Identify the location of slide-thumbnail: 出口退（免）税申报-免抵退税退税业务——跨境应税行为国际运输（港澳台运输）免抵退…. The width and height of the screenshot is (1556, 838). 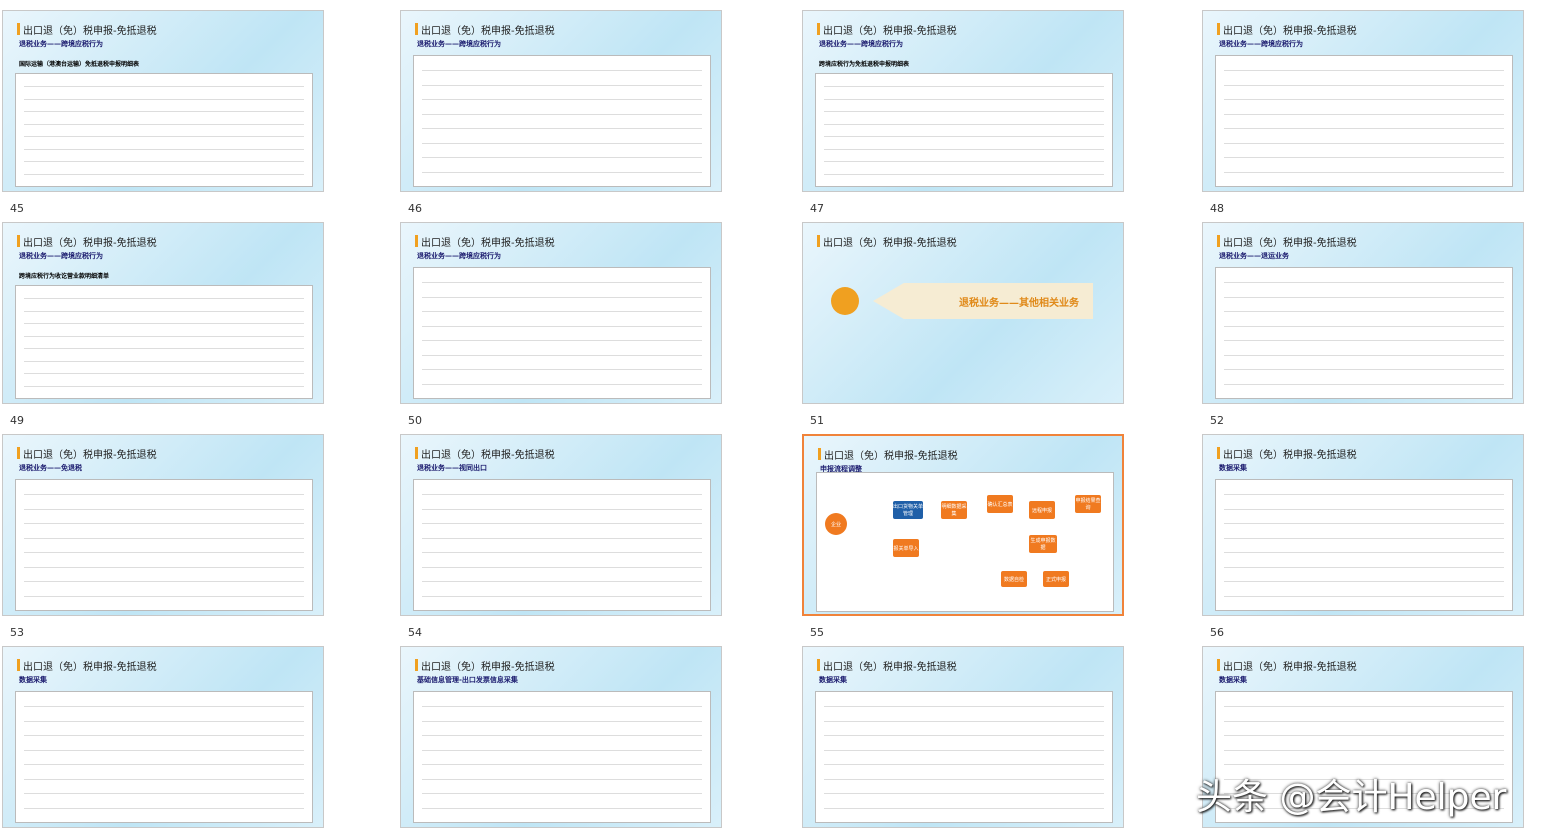
(163, 101).